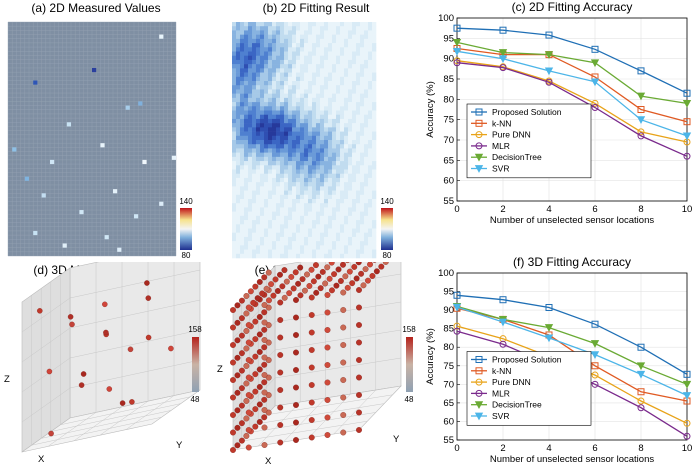 The image size is (692, 469). Describe the element at coordinates (448, 99) in the screenshot. I see `y-tick-label: 80` at that location.